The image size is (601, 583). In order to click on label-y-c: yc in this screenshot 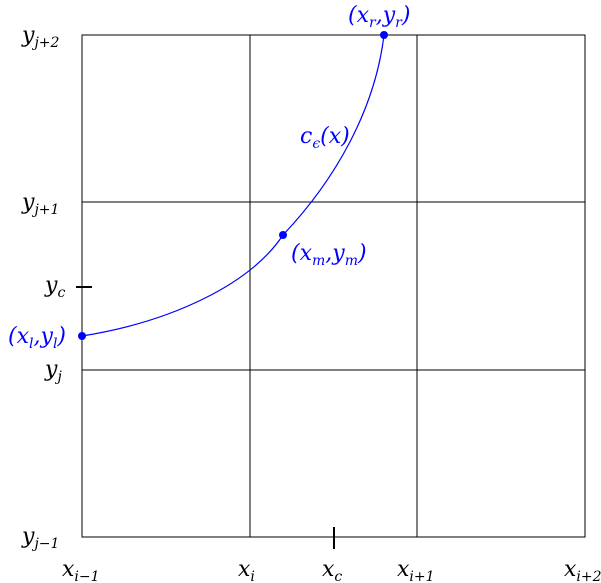, I will do `click(54, 287)`.